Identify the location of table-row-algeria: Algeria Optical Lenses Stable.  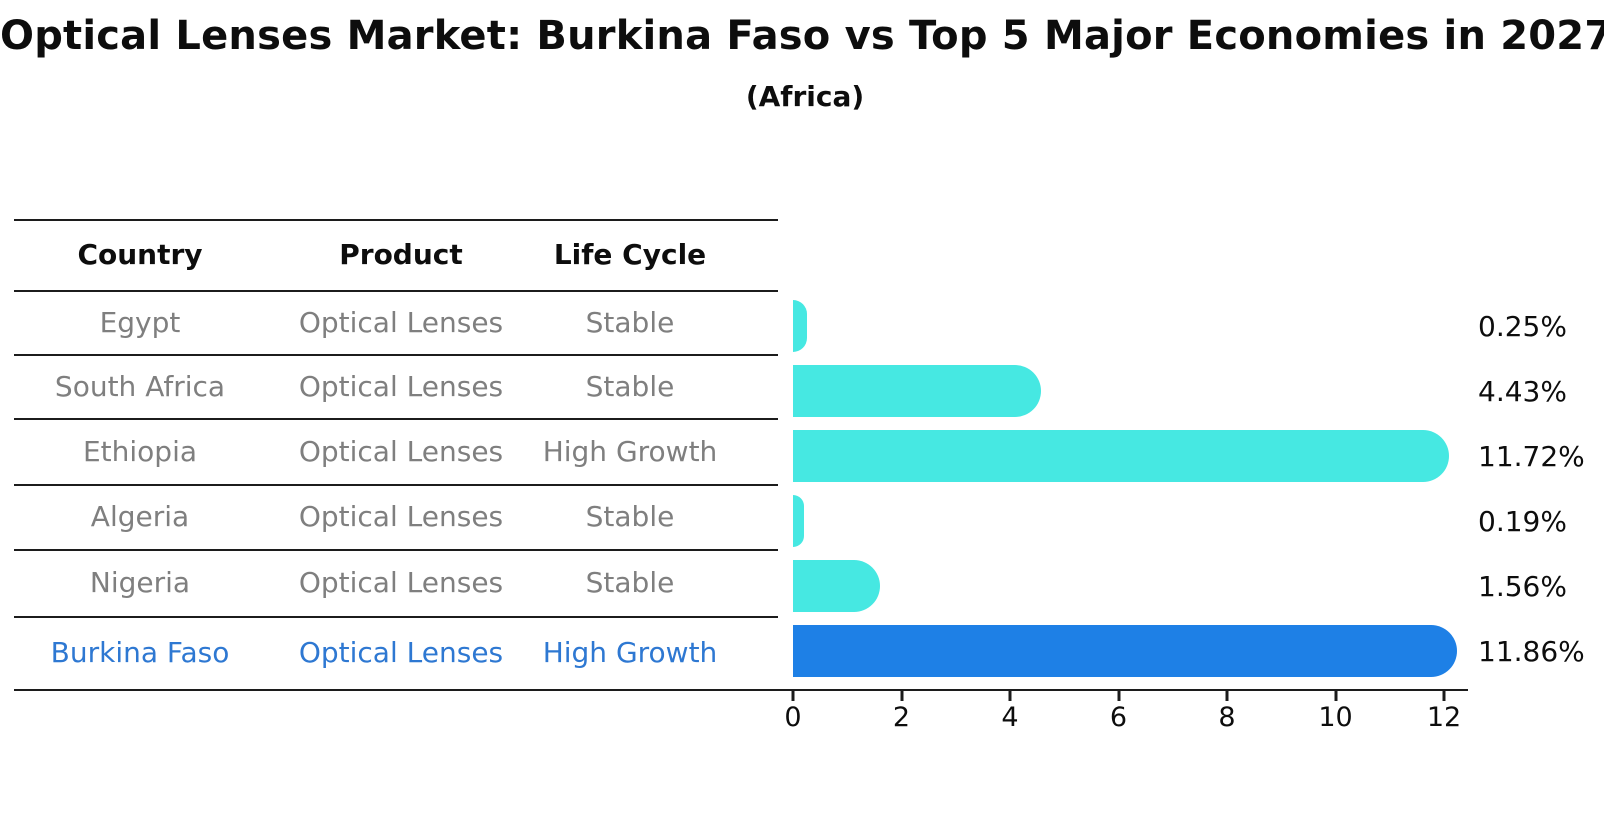
(396, 516).